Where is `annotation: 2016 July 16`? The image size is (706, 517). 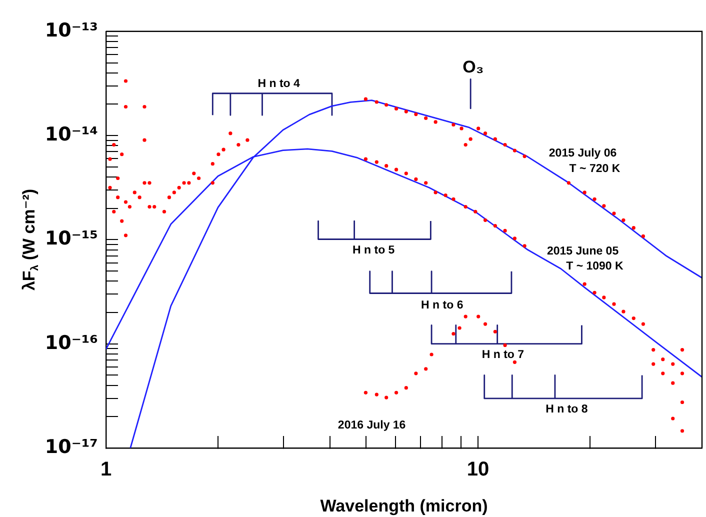
annotation: 2016 July 16 is located at coordinates (372, 425).